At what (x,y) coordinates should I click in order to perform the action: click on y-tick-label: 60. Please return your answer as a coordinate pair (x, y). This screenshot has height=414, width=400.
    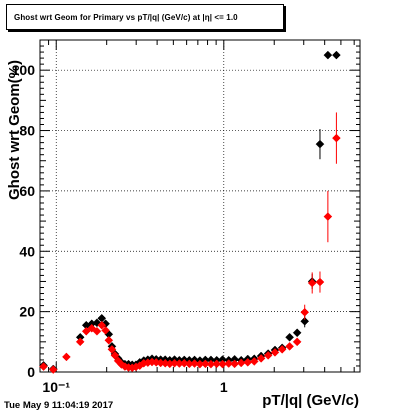
    Looking at the image, I should click on (27, 191).